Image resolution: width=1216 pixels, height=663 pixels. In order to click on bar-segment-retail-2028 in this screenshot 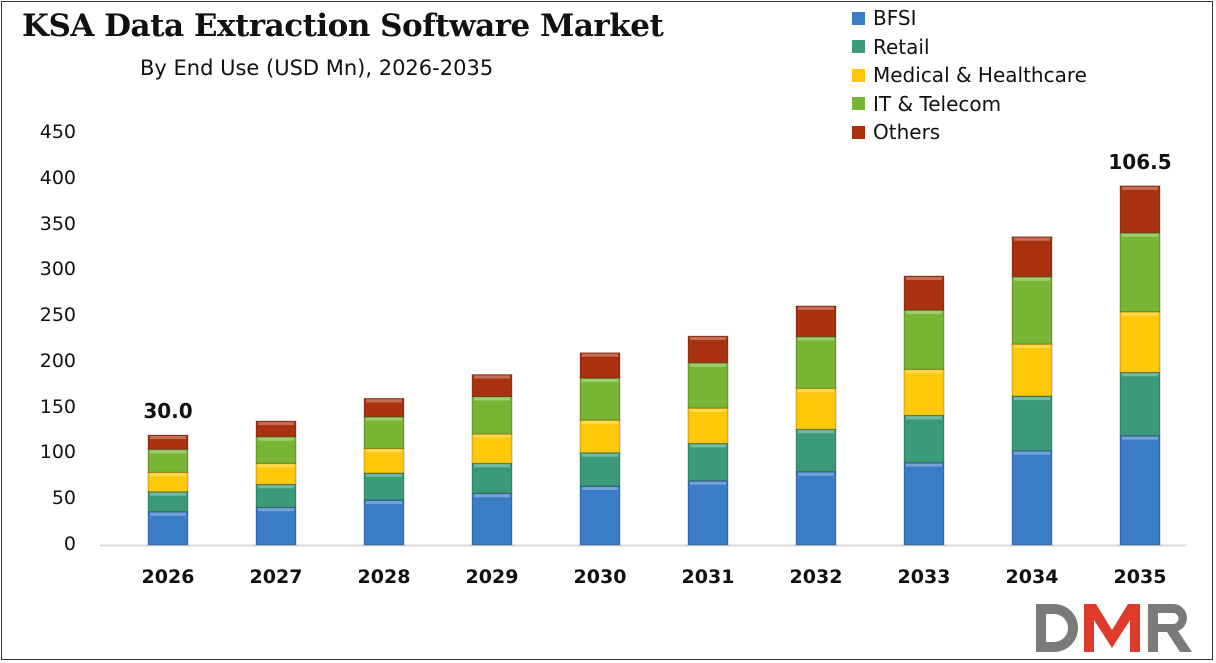, I will do `click(384, 486)`.